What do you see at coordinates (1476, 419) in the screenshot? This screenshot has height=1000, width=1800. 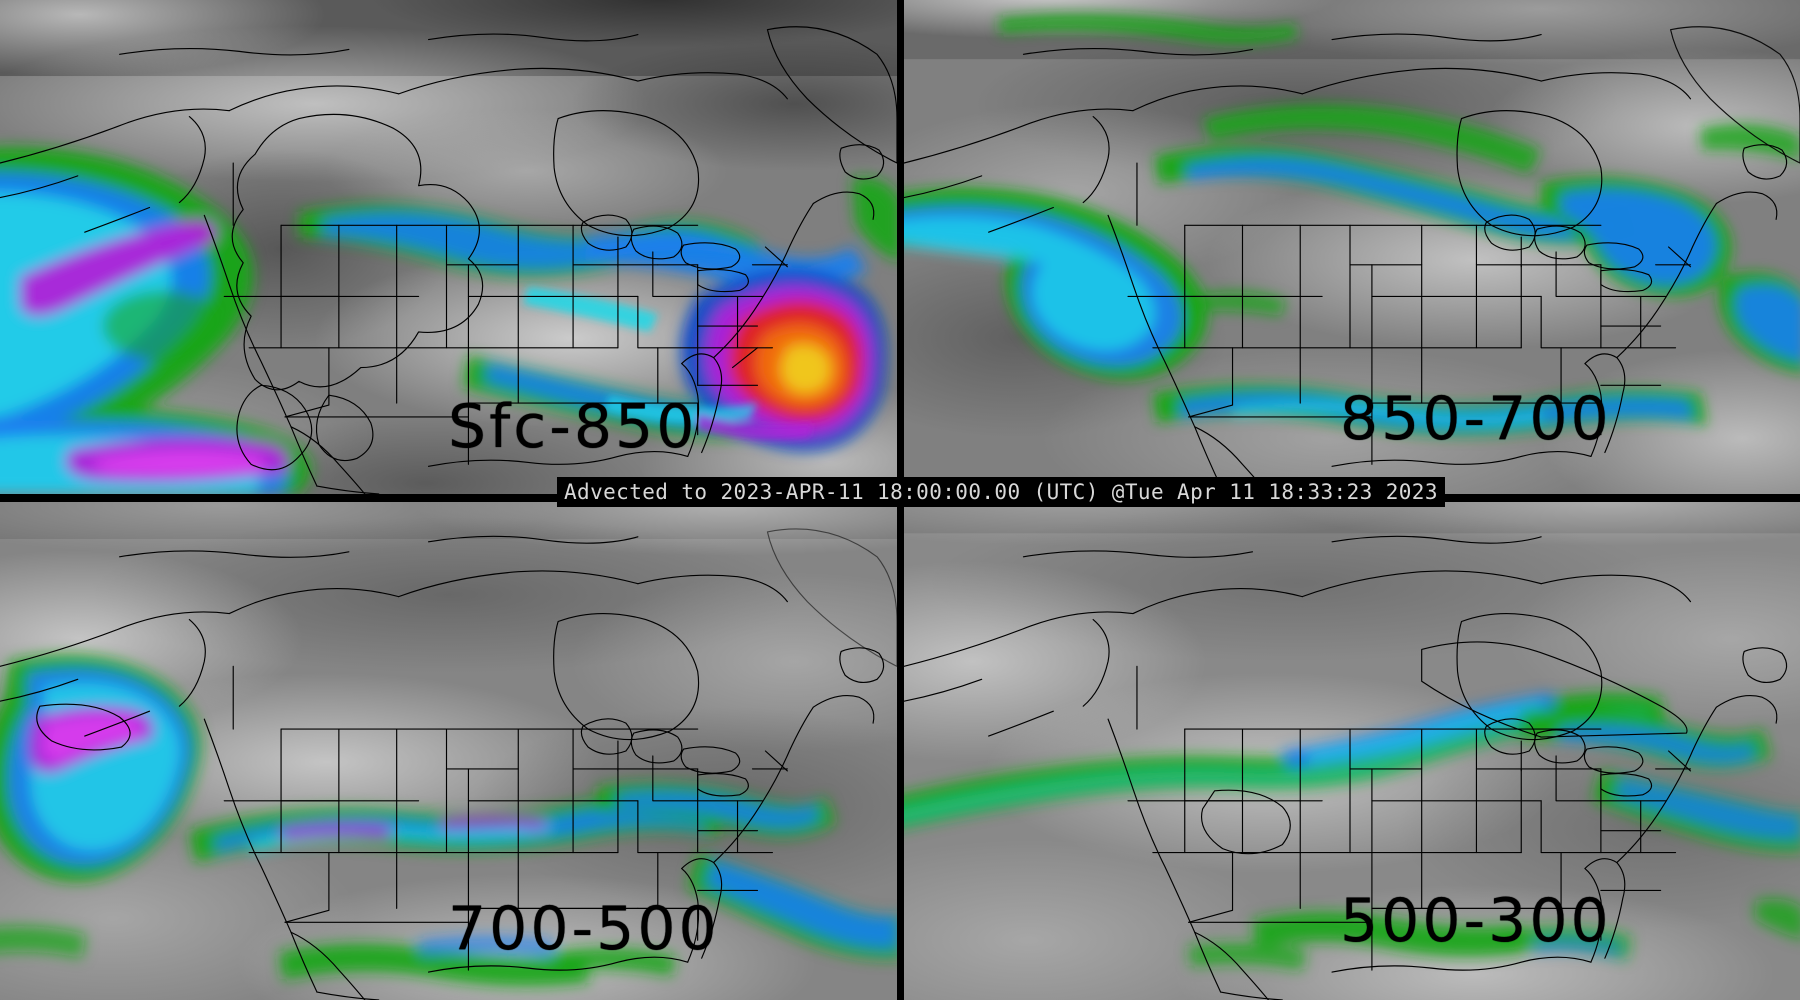 I see `panel-label-850-700: 850-700` at bounding box center [1476, 419].